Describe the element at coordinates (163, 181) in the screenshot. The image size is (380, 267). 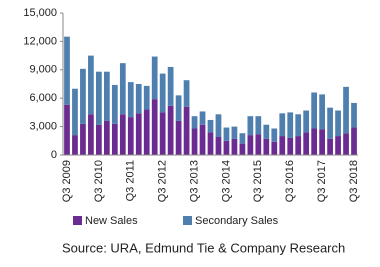
I see `x-tick-label: Q3 2012` at that location.